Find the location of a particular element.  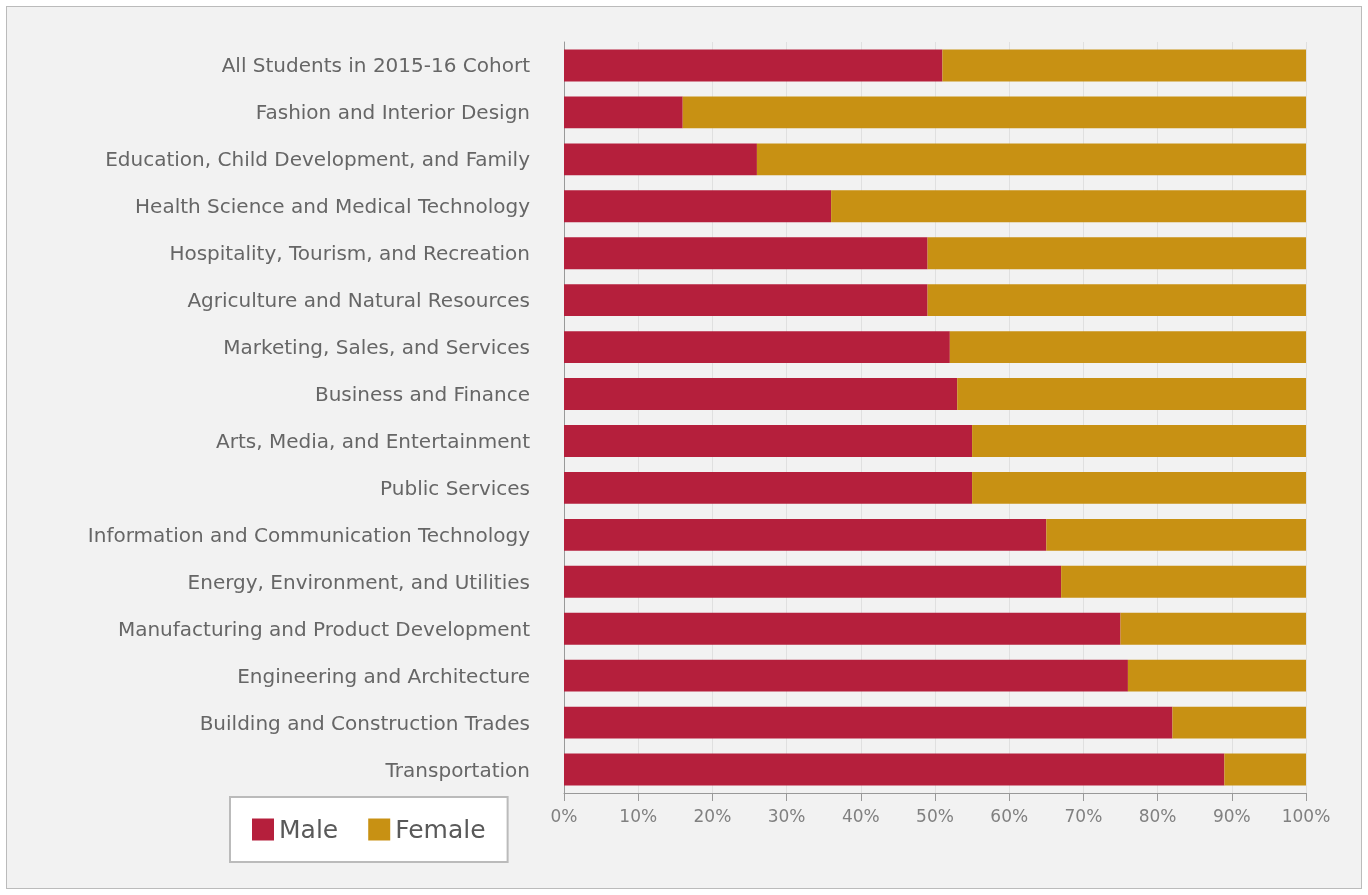

y-tick-label: Arts, Media, and Entertainment is located at coordinates (373, 440).